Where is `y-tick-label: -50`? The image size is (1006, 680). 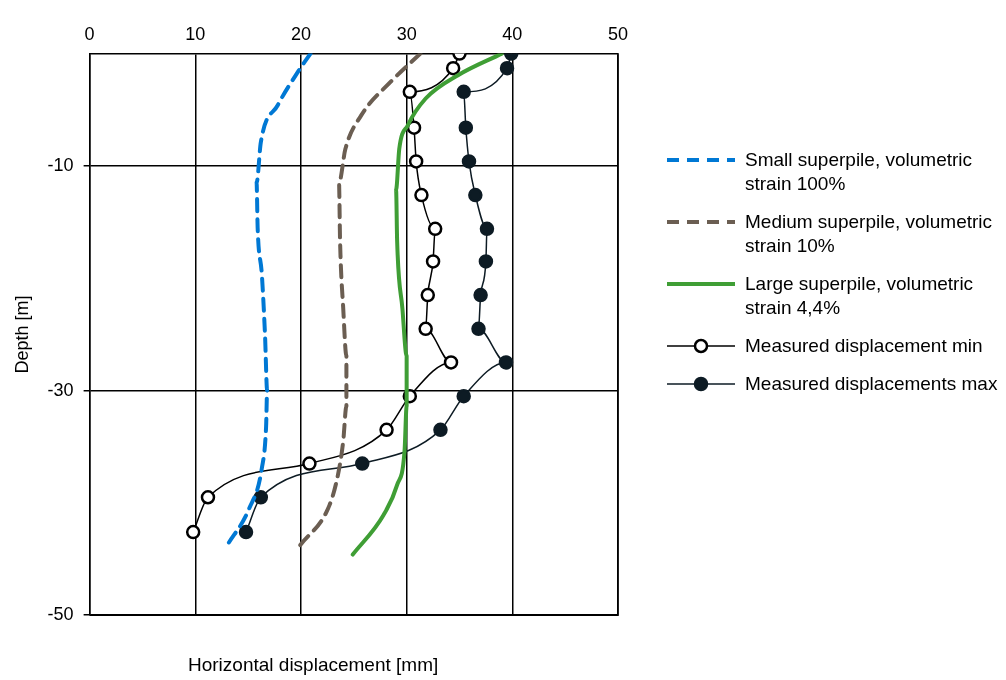 y-tick-label: -50 is located at coordinates (60, 614).